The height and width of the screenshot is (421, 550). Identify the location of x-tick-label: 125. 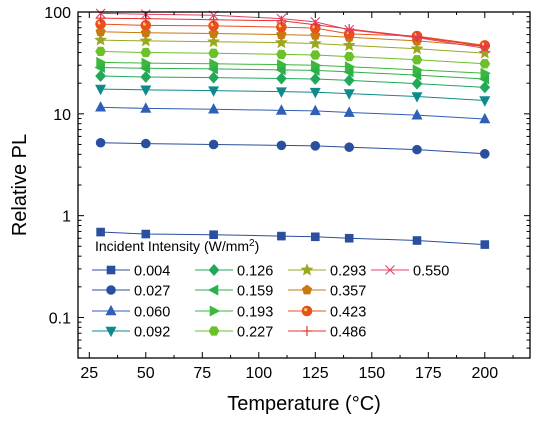
(315, 373).